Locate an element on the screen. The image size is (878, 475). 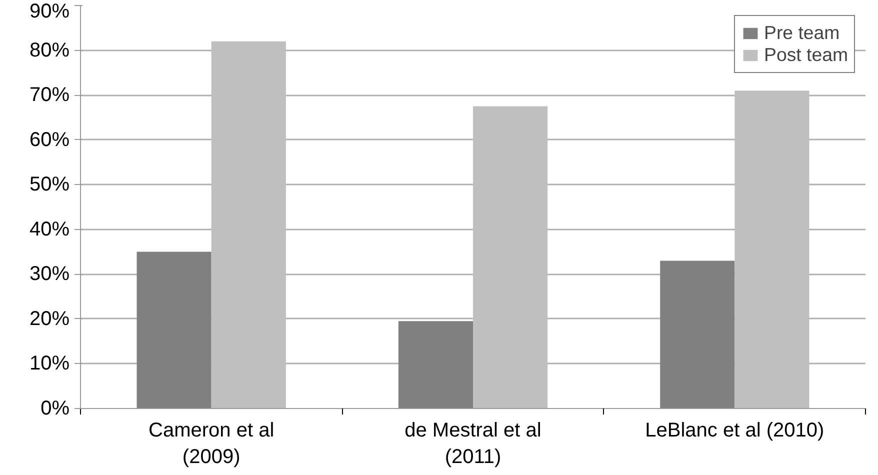
y-tick-label: 60% is located at coordinates (49, 139).